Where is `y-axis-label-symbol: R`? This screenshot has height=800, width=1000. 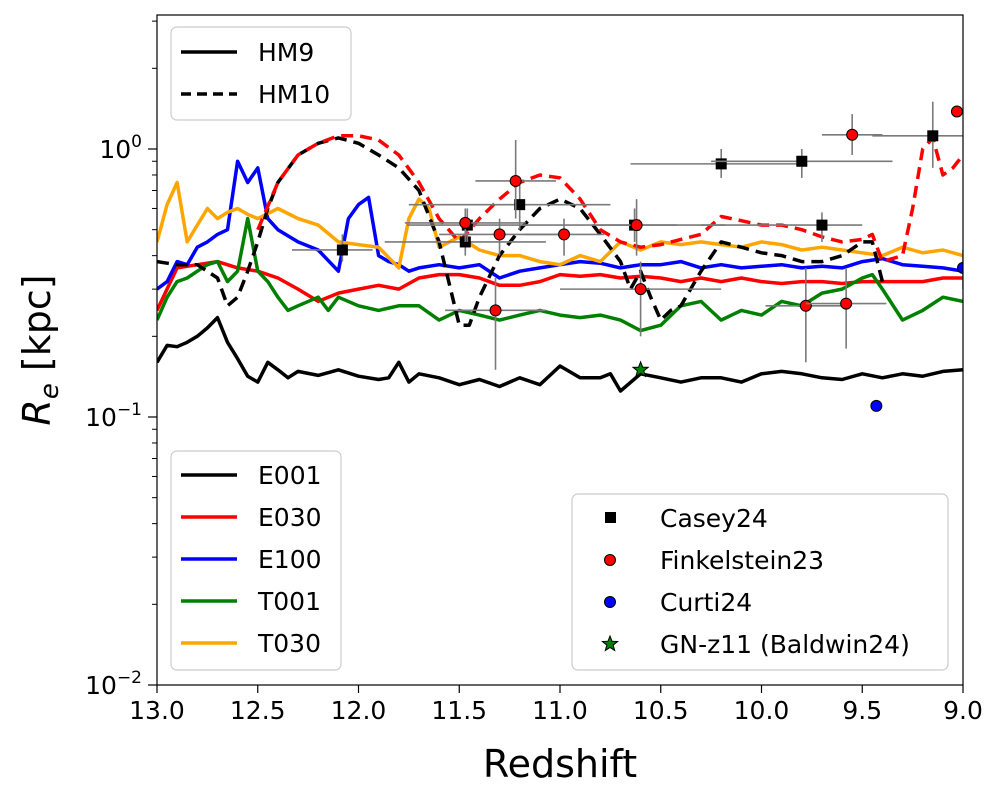
y-axis-label-symbol: R is located at coordinates (37, 412).